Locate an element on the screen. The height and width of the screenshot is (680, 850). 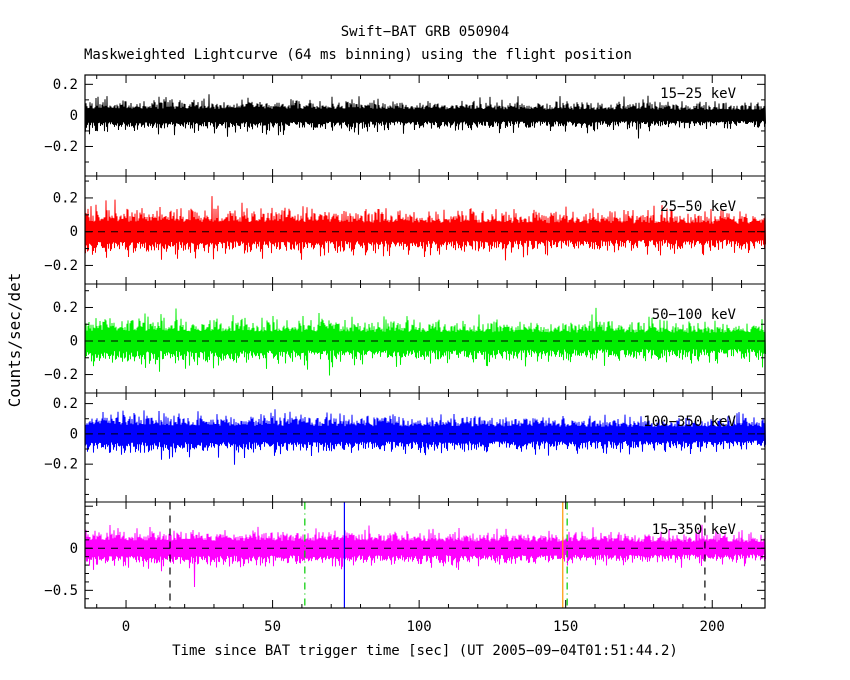
panel-label-50-100-keV: 50−100 keV is located at coordinates (694, 315).